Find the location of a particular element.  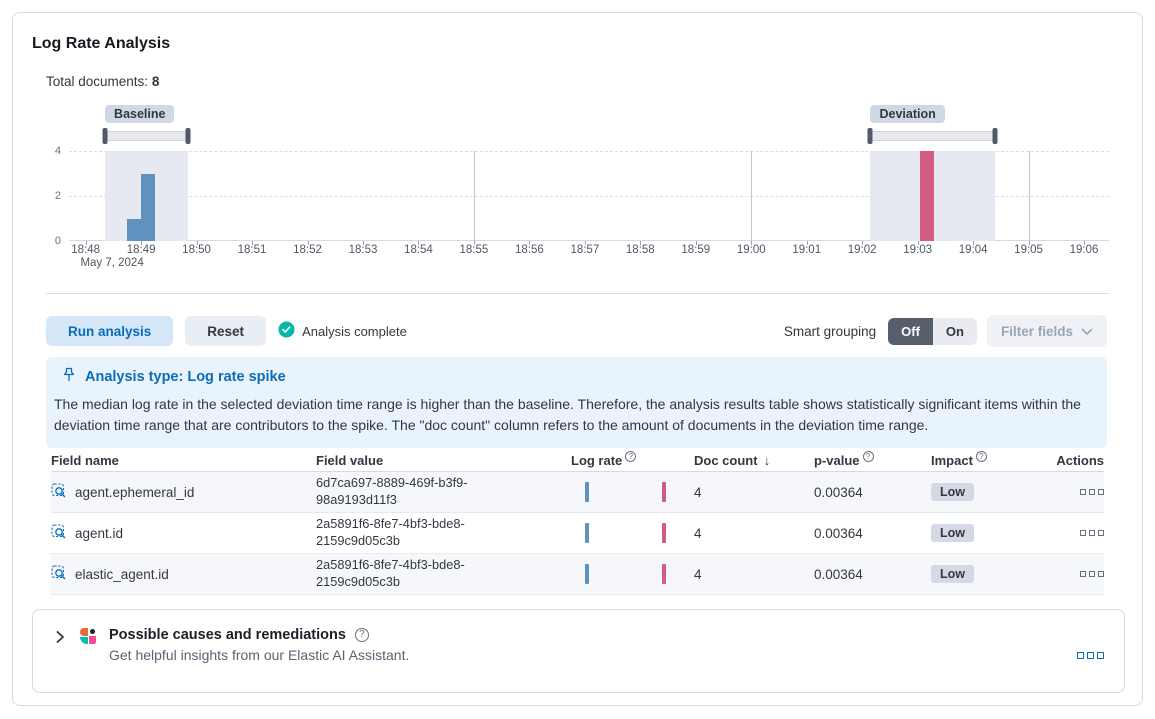

baseline-brush-handle-right is located at coordinates (188, 136).